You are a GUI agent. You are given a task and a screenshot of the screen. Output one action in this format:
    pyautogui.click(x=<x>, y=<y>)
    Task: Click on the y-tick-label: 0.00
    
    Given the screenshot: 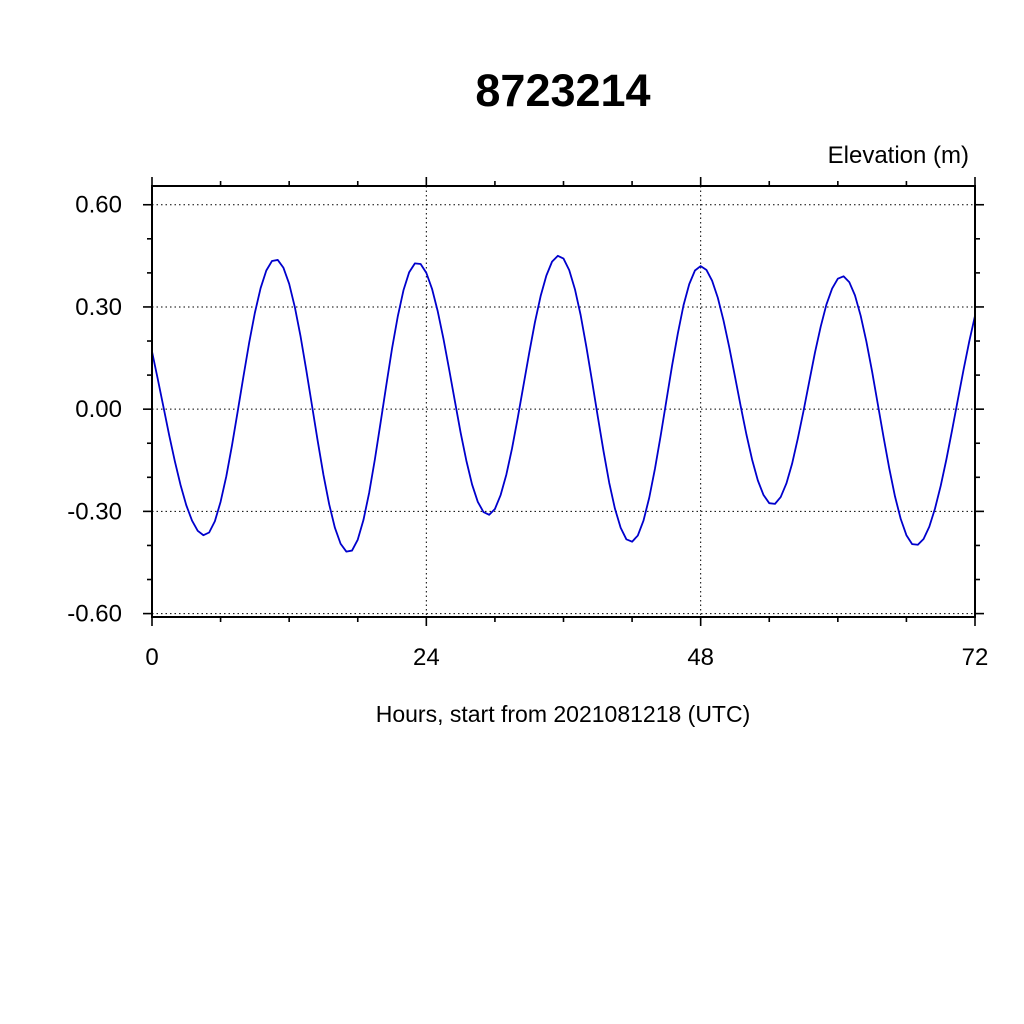 What is the action you would take?
    pyautogui.click(x=98, y=409)
    